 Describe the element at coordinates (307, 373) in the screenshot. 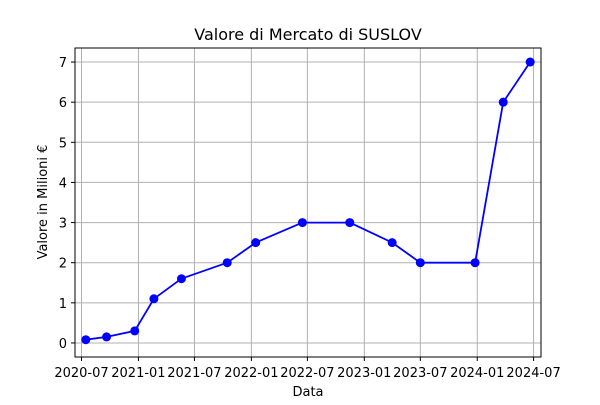

I see `x-tick-label: 2022-07` at that location.